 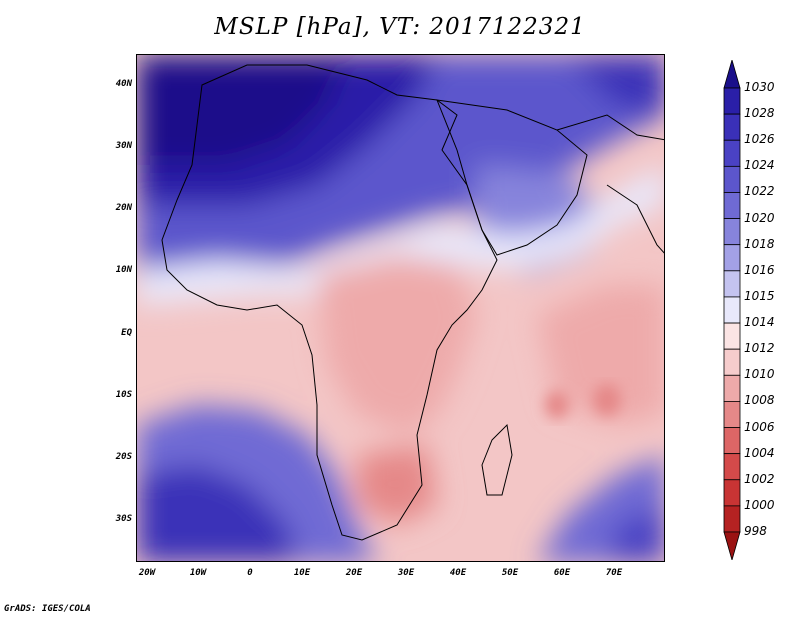 What do you see at coordinates (198, 573) in the screenshot?
I see `lon-label: 10W` at bounding box center [198, 573].